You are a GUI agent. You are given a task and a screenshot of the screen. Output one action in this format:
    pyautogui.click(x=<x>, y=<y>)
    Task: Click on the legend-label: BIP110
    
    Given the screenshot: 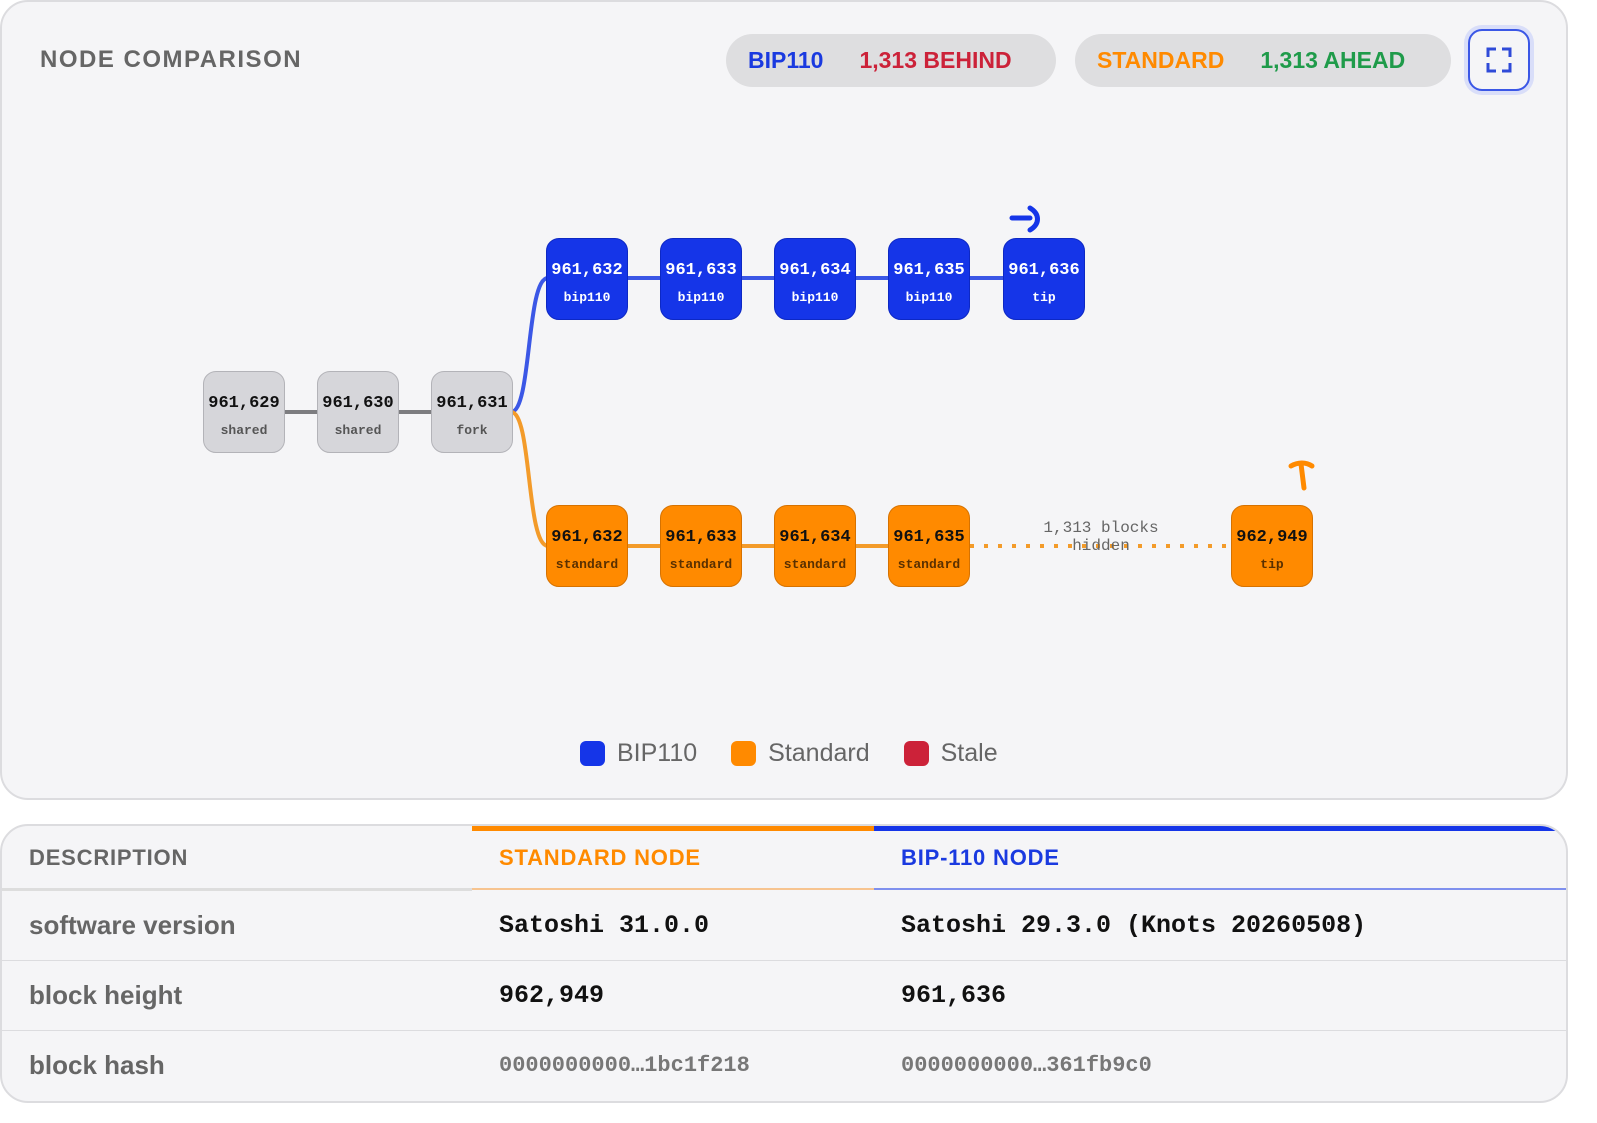 What is the action you would take?
    pyautogui.click(x=657, y=752)
    